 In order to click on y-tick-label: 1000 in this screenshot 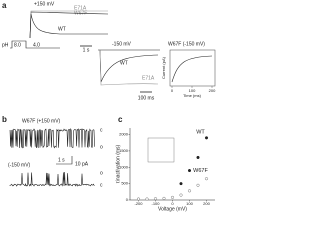, I will do `click(124, 166)`.